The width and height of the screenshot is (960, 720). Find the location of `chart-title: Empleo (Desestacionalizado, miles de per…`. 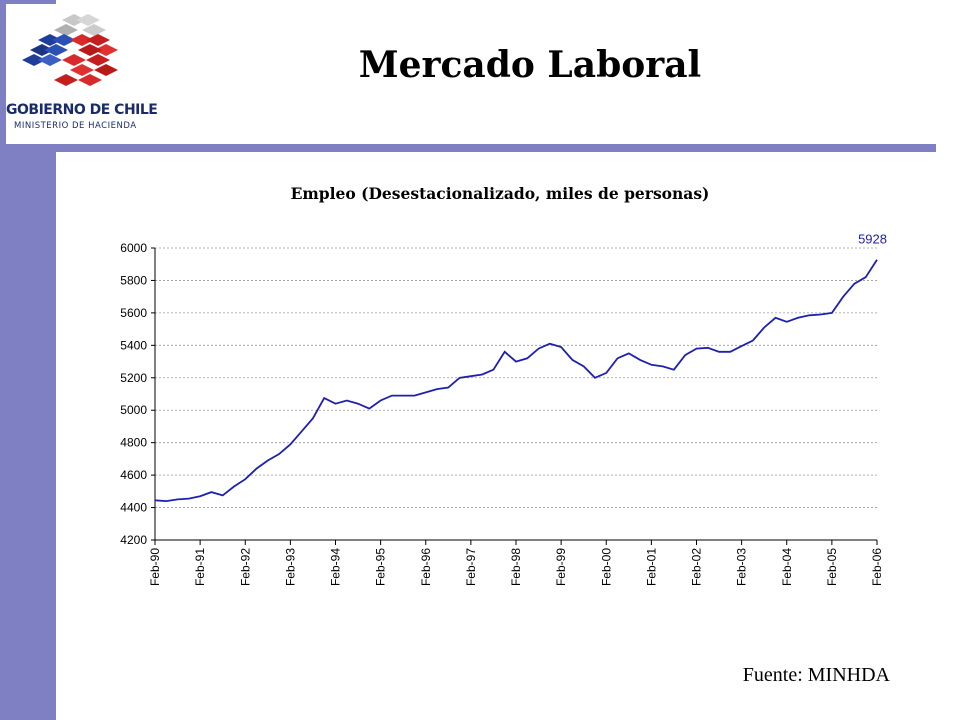

chart-title: Empleo (Desestacionalizado, miles de per… is located at coordinates (500, 193).